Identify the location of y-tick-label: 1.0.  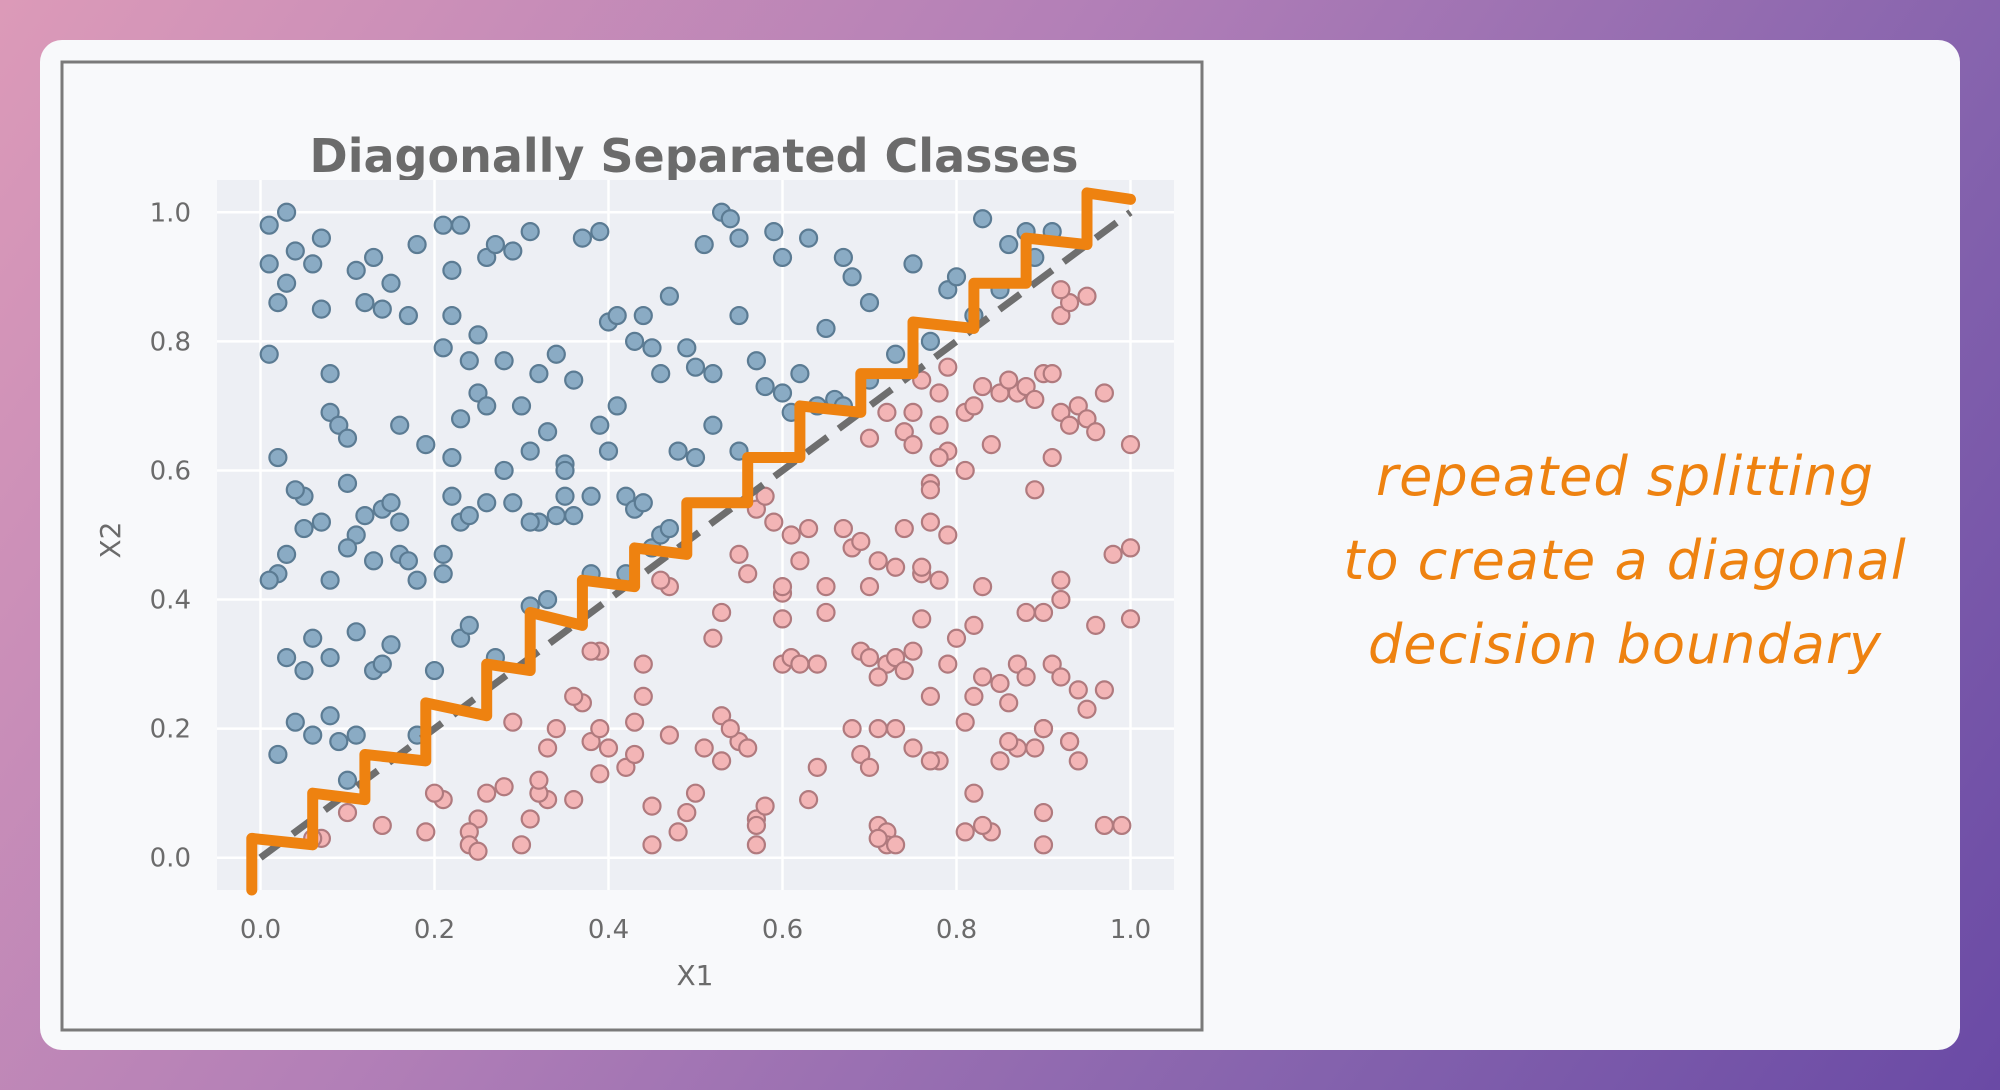
(170, 213).